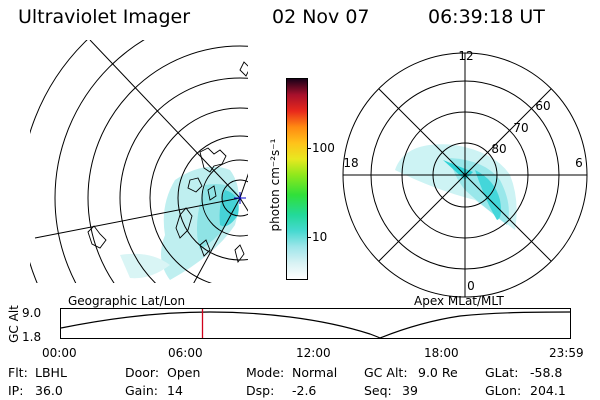  I want to click on time-tick-0600: 06:00, so click(185, 353).